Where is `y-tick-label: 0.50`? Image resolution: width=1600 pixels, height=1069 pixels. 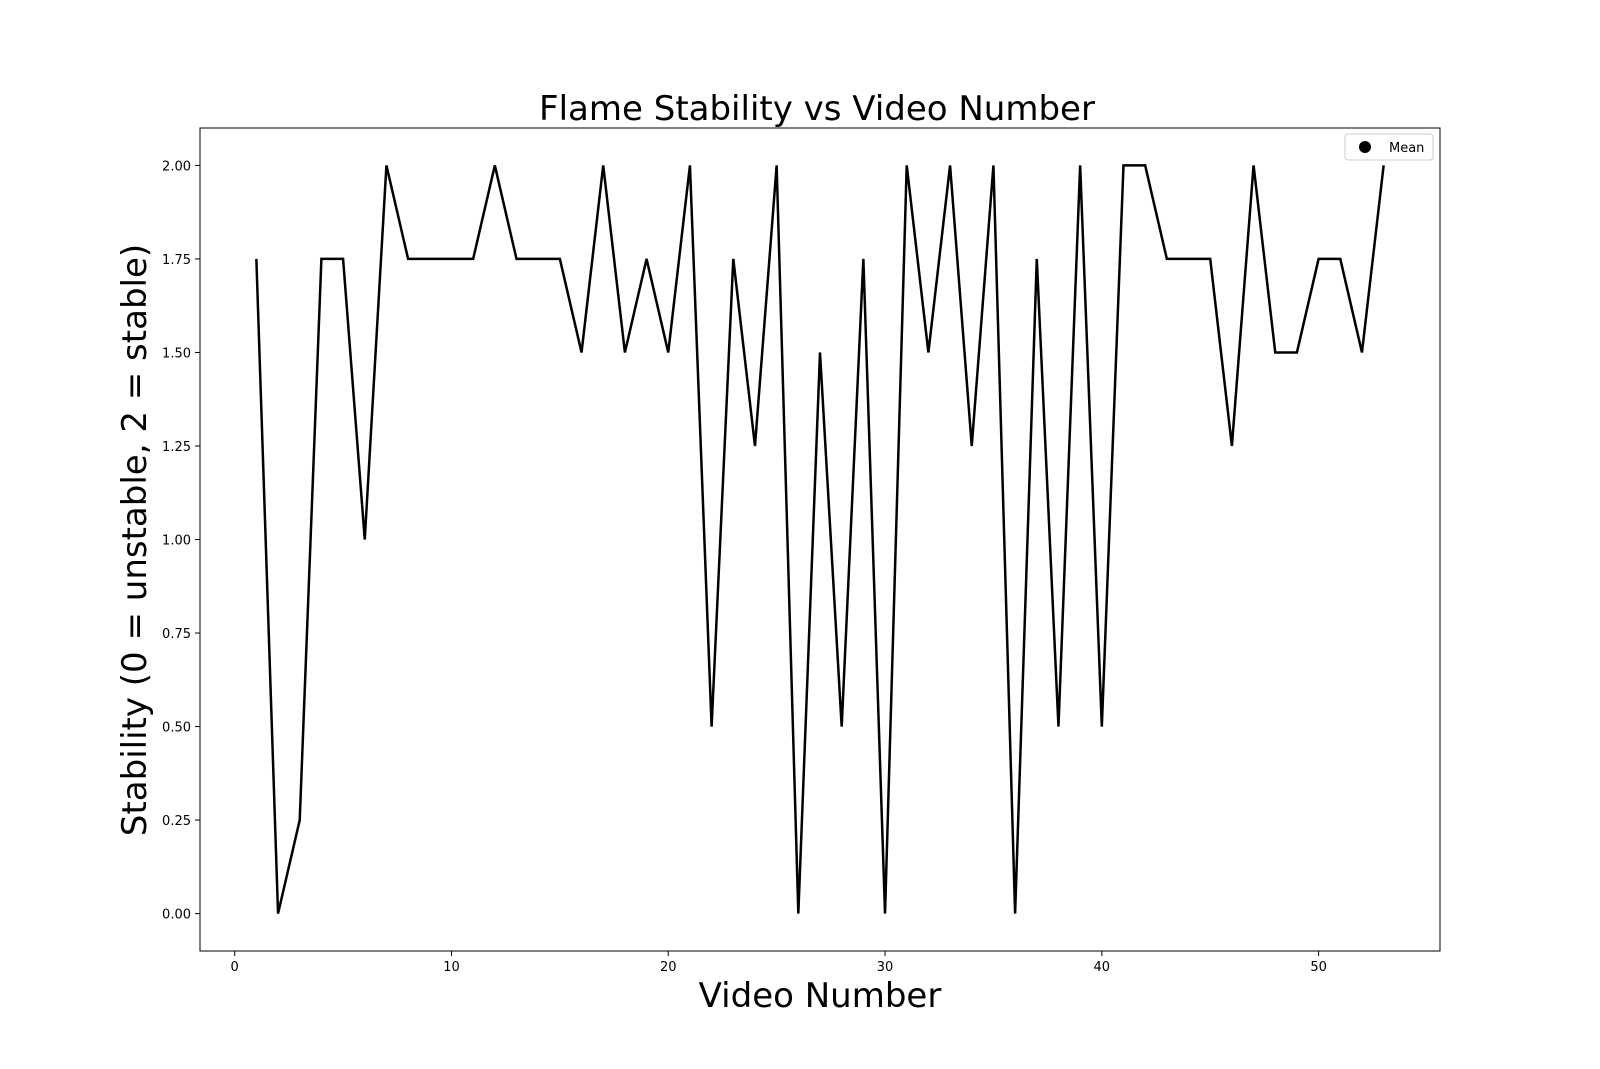 y-tick-label: 0.50 is located at coordinates (176, 728).